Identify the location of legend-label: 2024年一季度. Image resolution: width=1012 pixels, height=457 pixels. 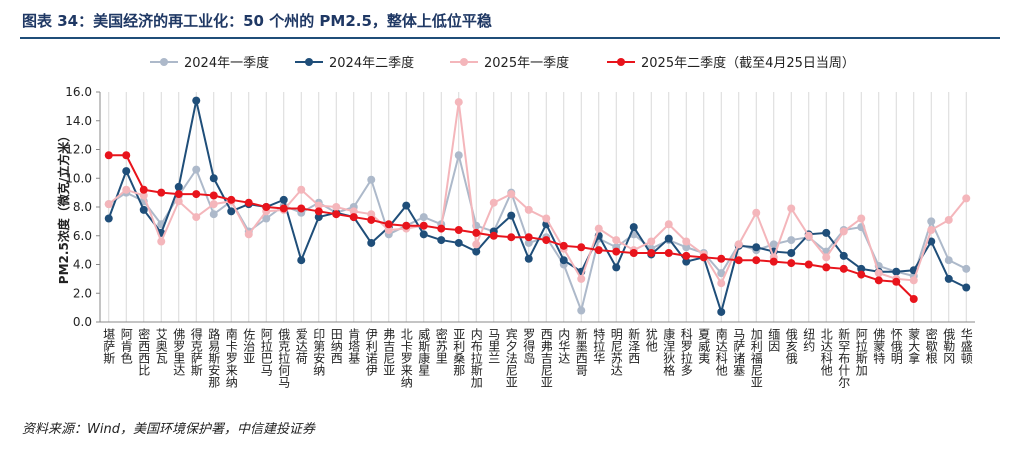
(226, 63).